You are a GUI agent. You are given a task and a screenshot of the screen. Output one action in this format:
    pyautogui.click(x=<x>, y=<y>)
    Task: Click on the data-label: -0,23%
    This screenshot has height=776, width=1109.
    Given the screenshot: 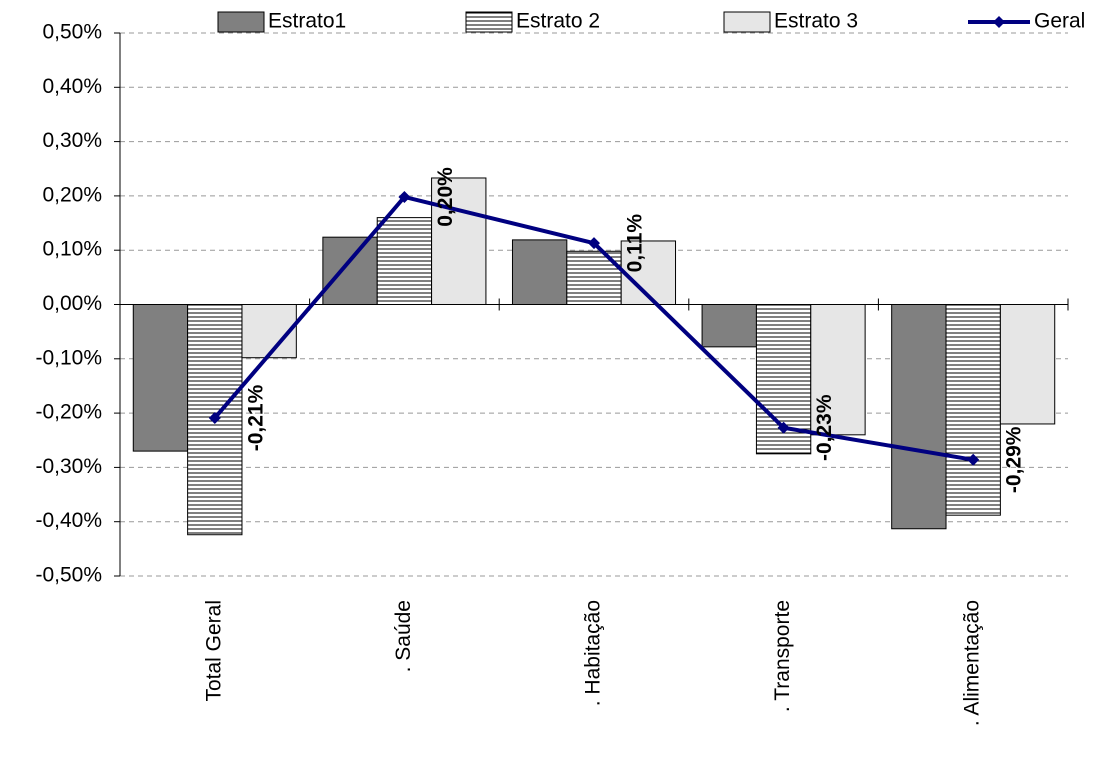 What is the action you would take?
    pyautogui.click(x=824, y=427)
    